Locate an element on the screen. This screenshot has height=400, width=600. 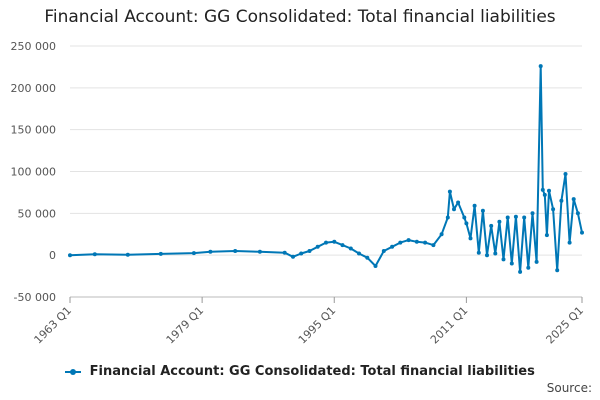
x-tick-label: 1963 Q1 is located at coordinates (53, 325).